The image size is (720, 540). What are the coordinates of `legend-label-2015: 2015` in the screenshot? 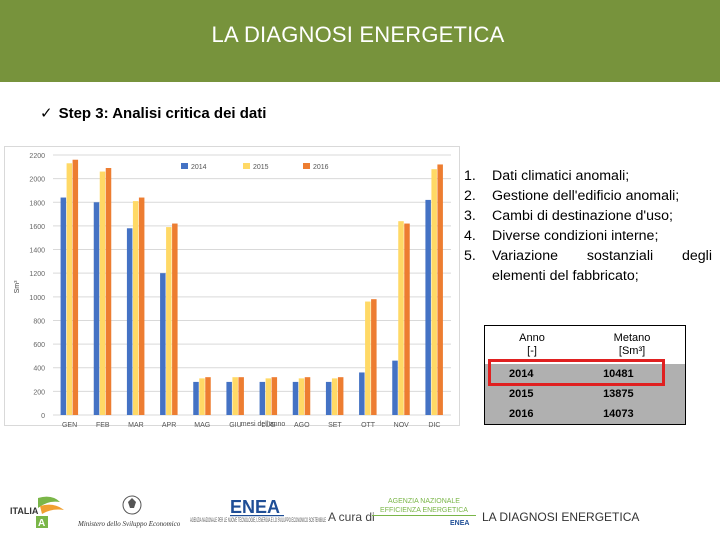 It's located at (261, 167).